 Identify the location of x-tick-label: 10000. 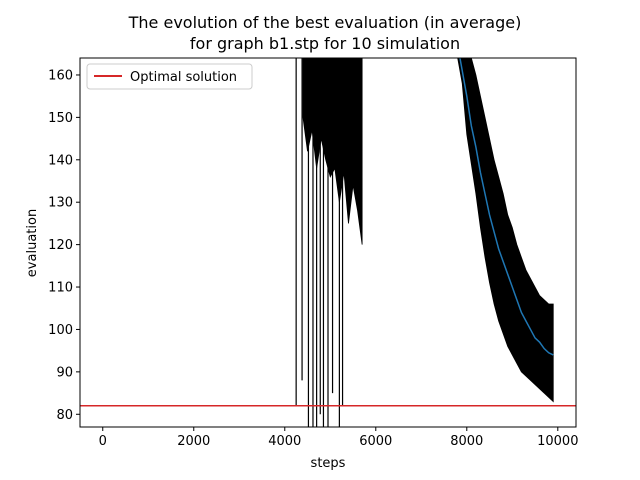
(557, 441).